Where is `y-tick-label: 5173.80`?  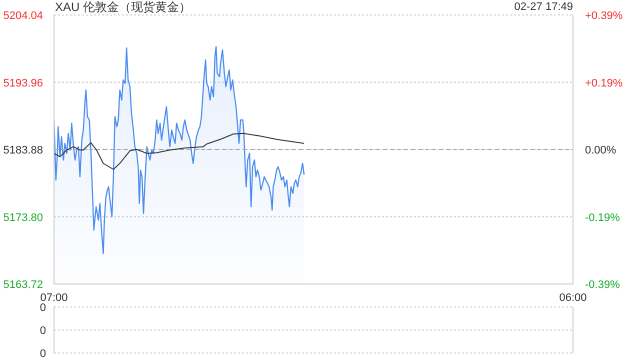 y-tick-label: 5173.80 is located at coordinates (23, 218).